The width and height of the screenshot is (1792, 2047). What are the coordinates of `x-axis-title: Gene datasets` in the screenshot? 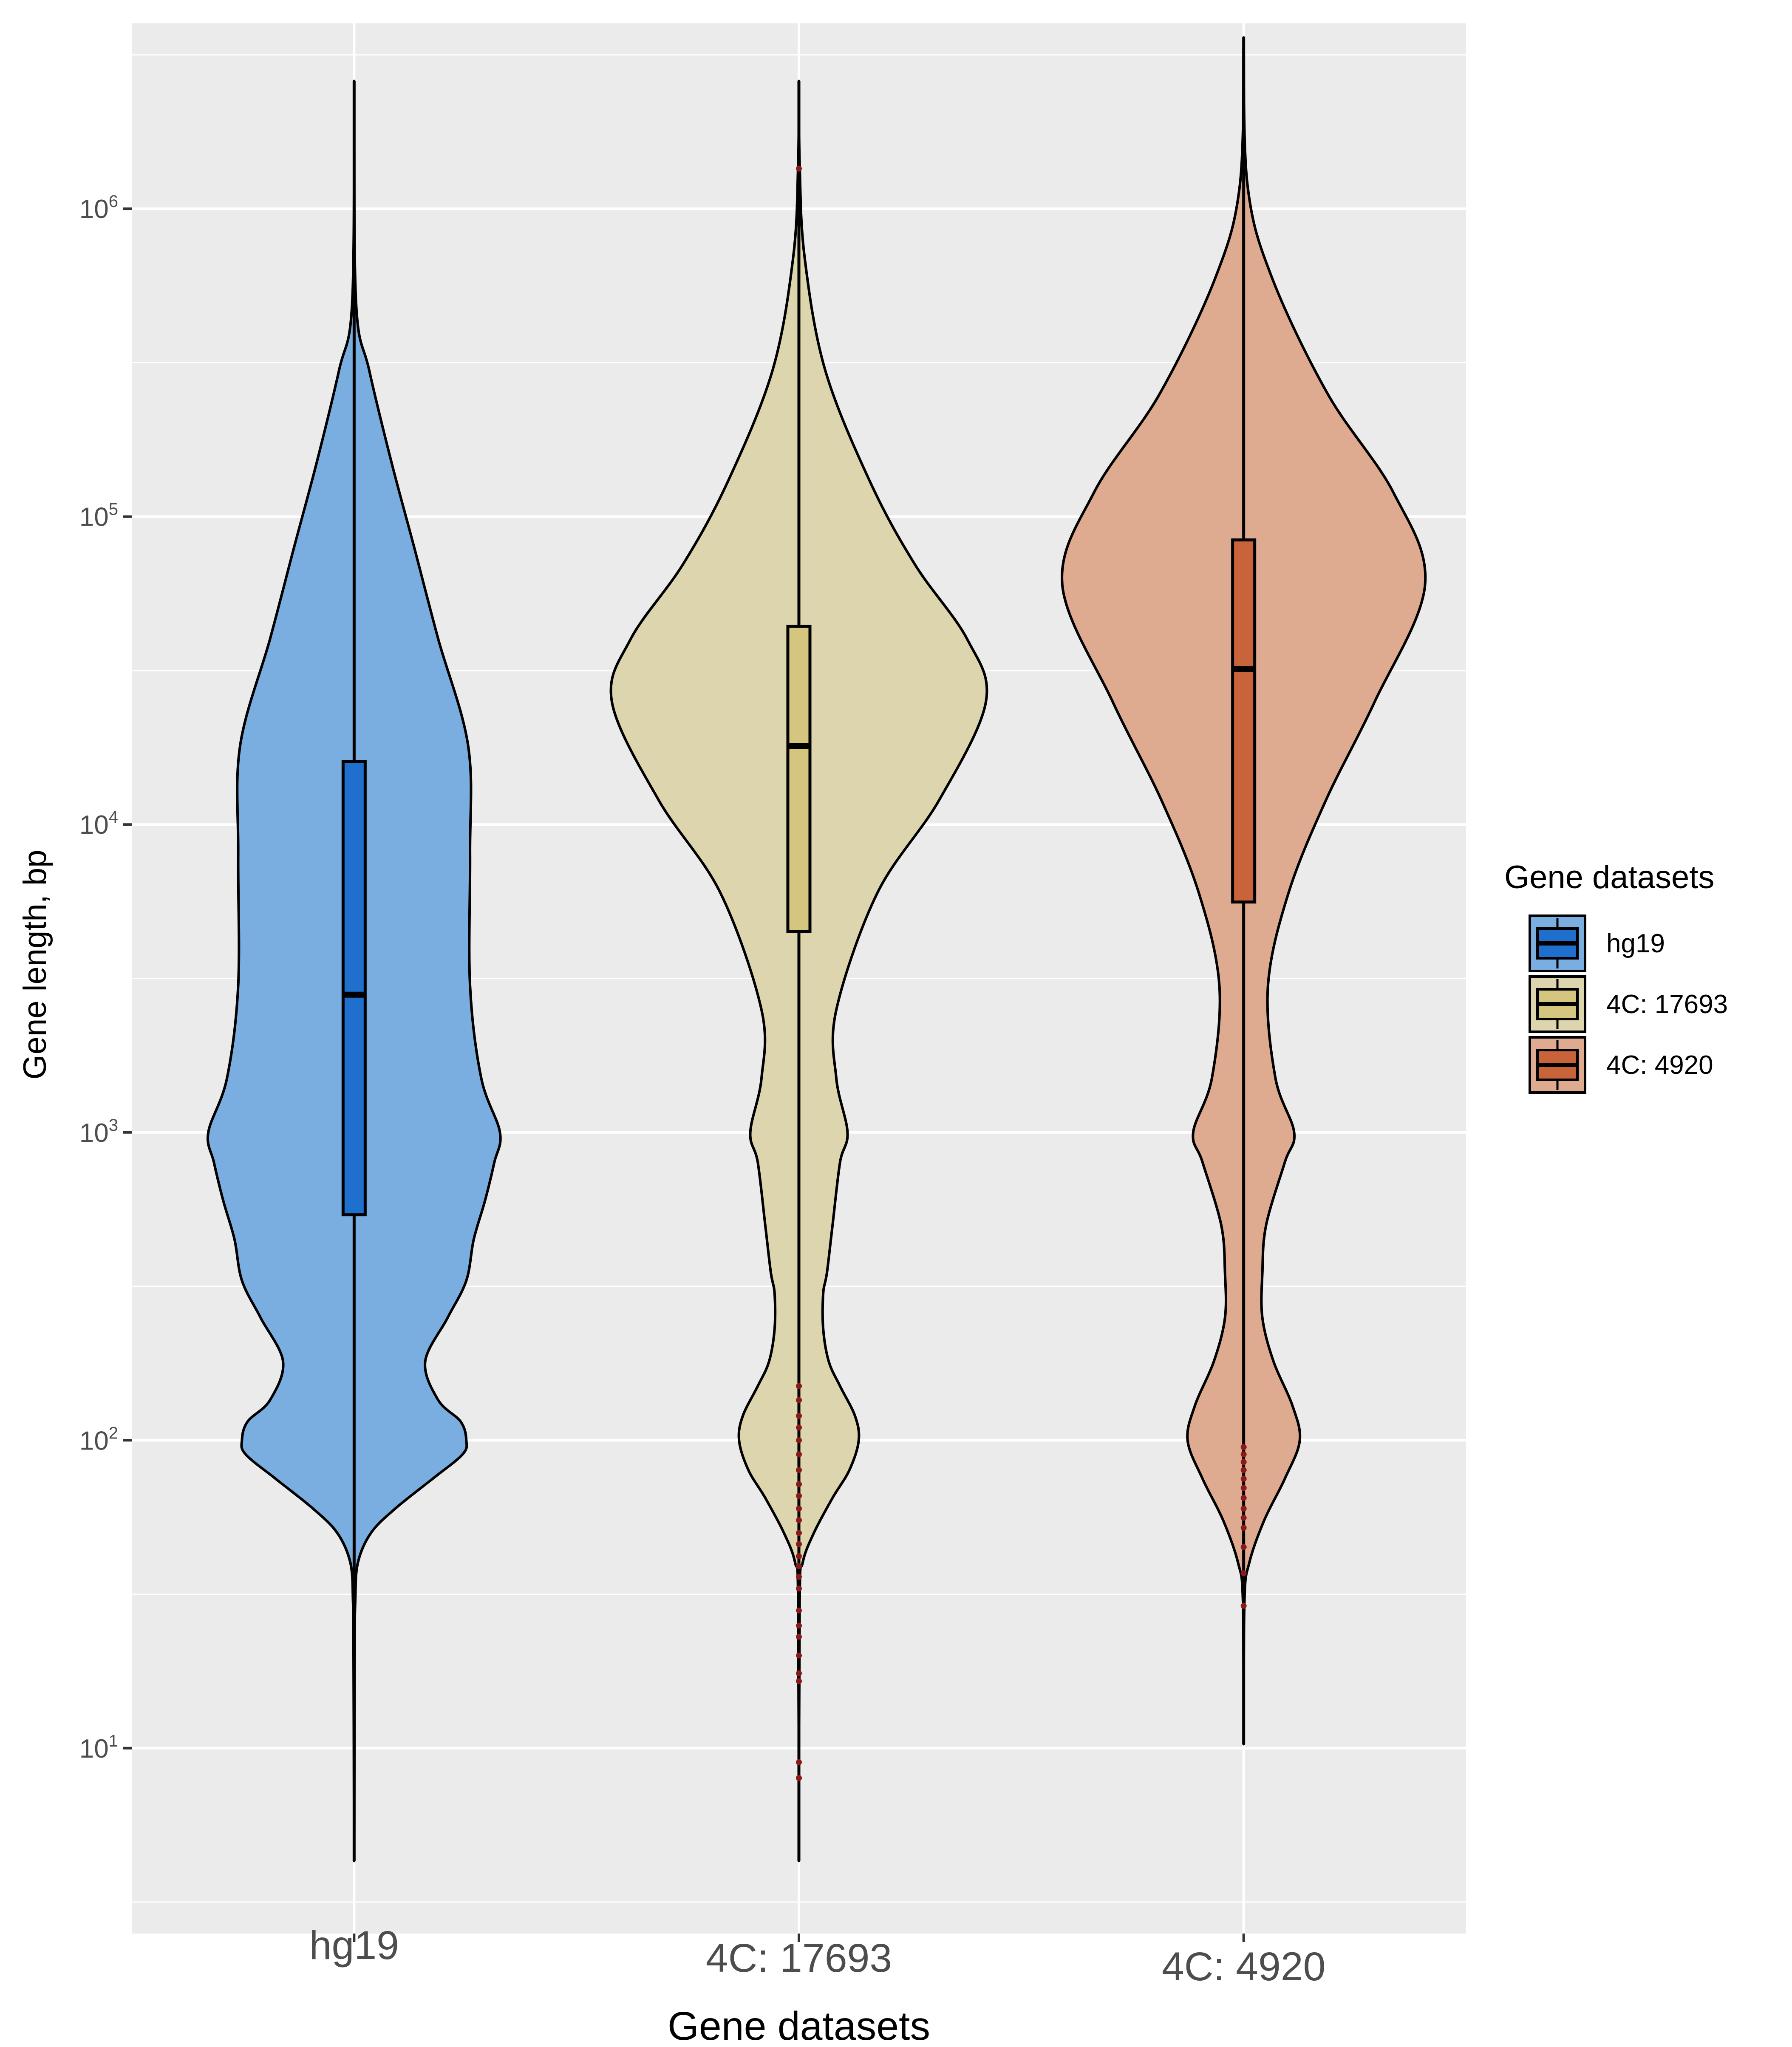 It's located at (799, 2026).